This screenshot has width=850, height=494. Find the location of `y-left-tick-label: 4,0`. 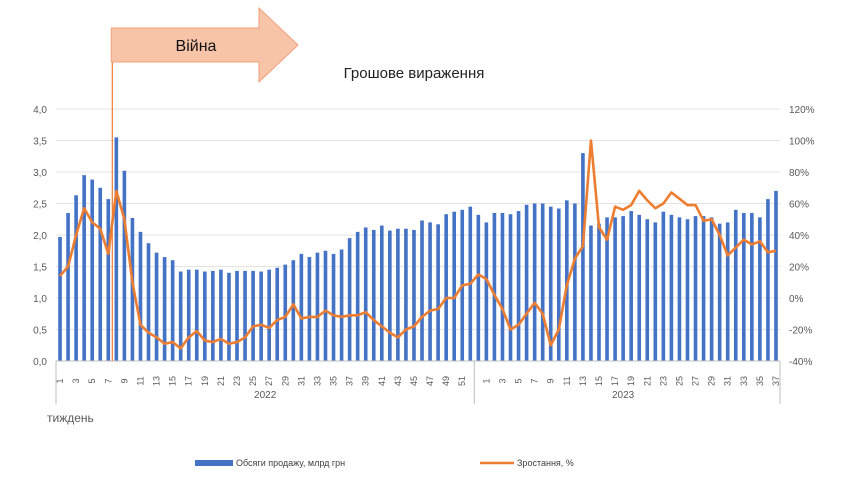

y-left-tick-label: 4,0 is located at coordinates (40, 110).